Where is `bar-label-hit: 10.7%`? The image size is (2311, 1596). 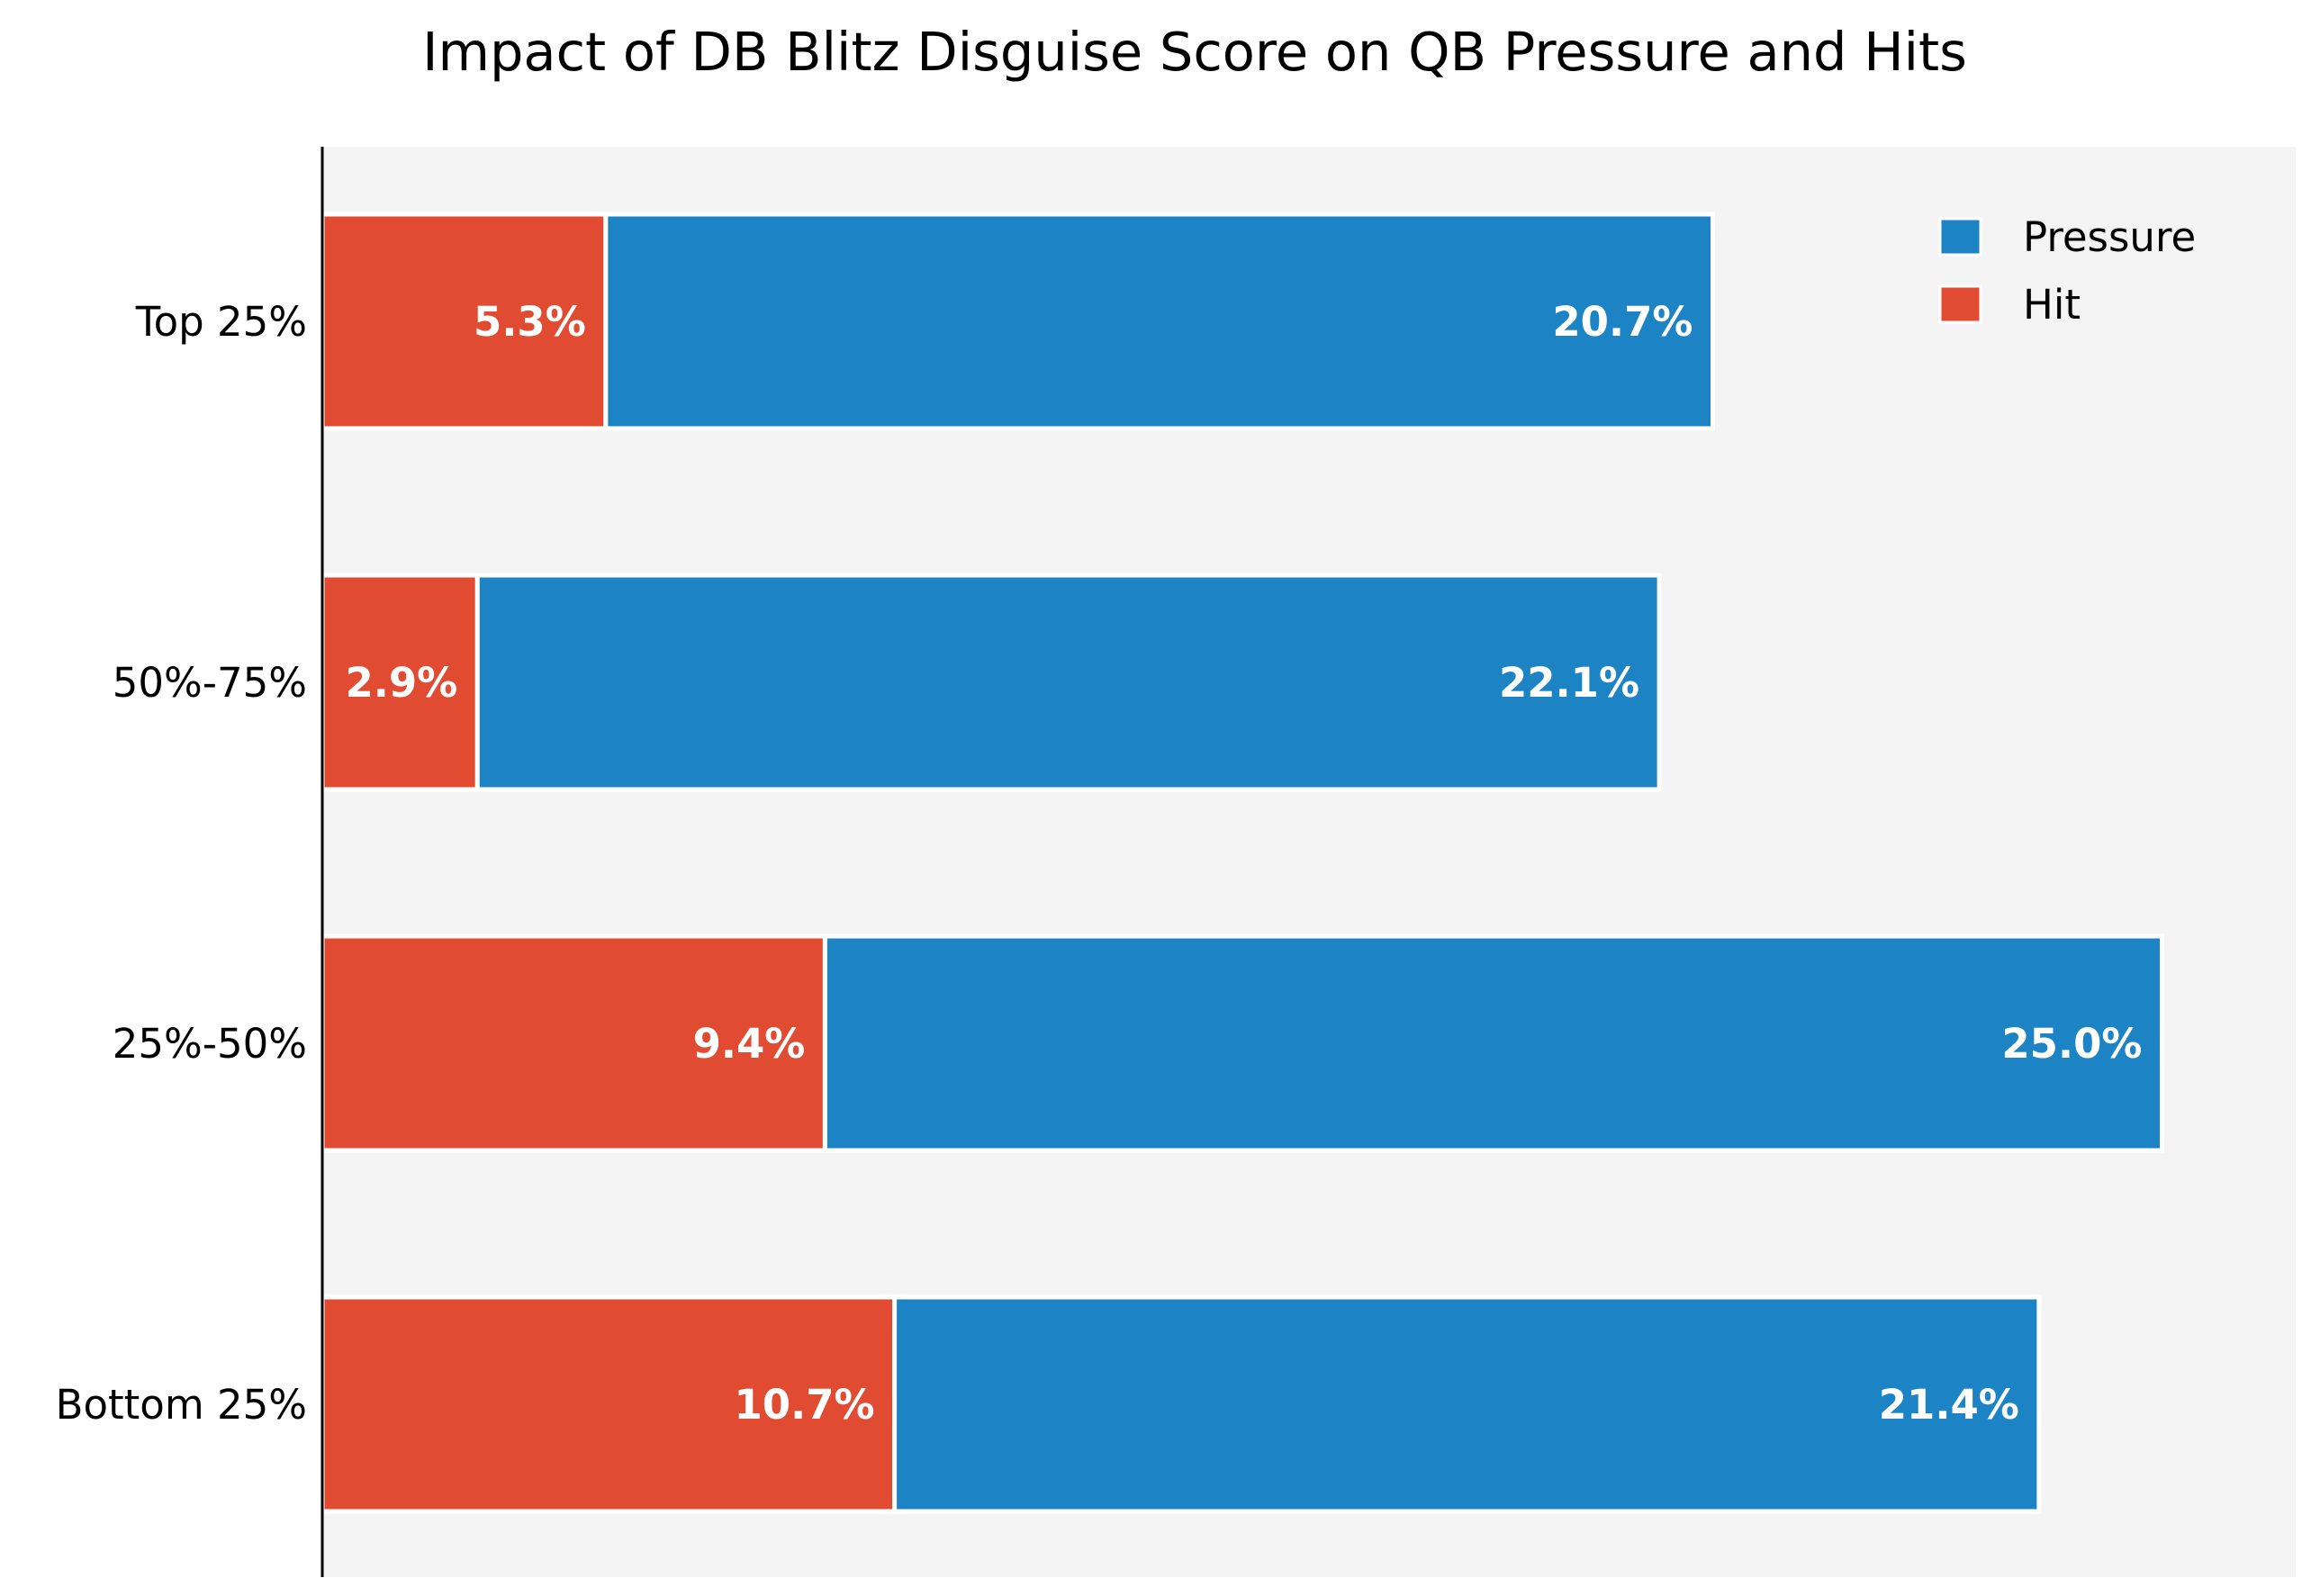
bar-label-hit: 10.7% is located at coordinates (804, 1405).